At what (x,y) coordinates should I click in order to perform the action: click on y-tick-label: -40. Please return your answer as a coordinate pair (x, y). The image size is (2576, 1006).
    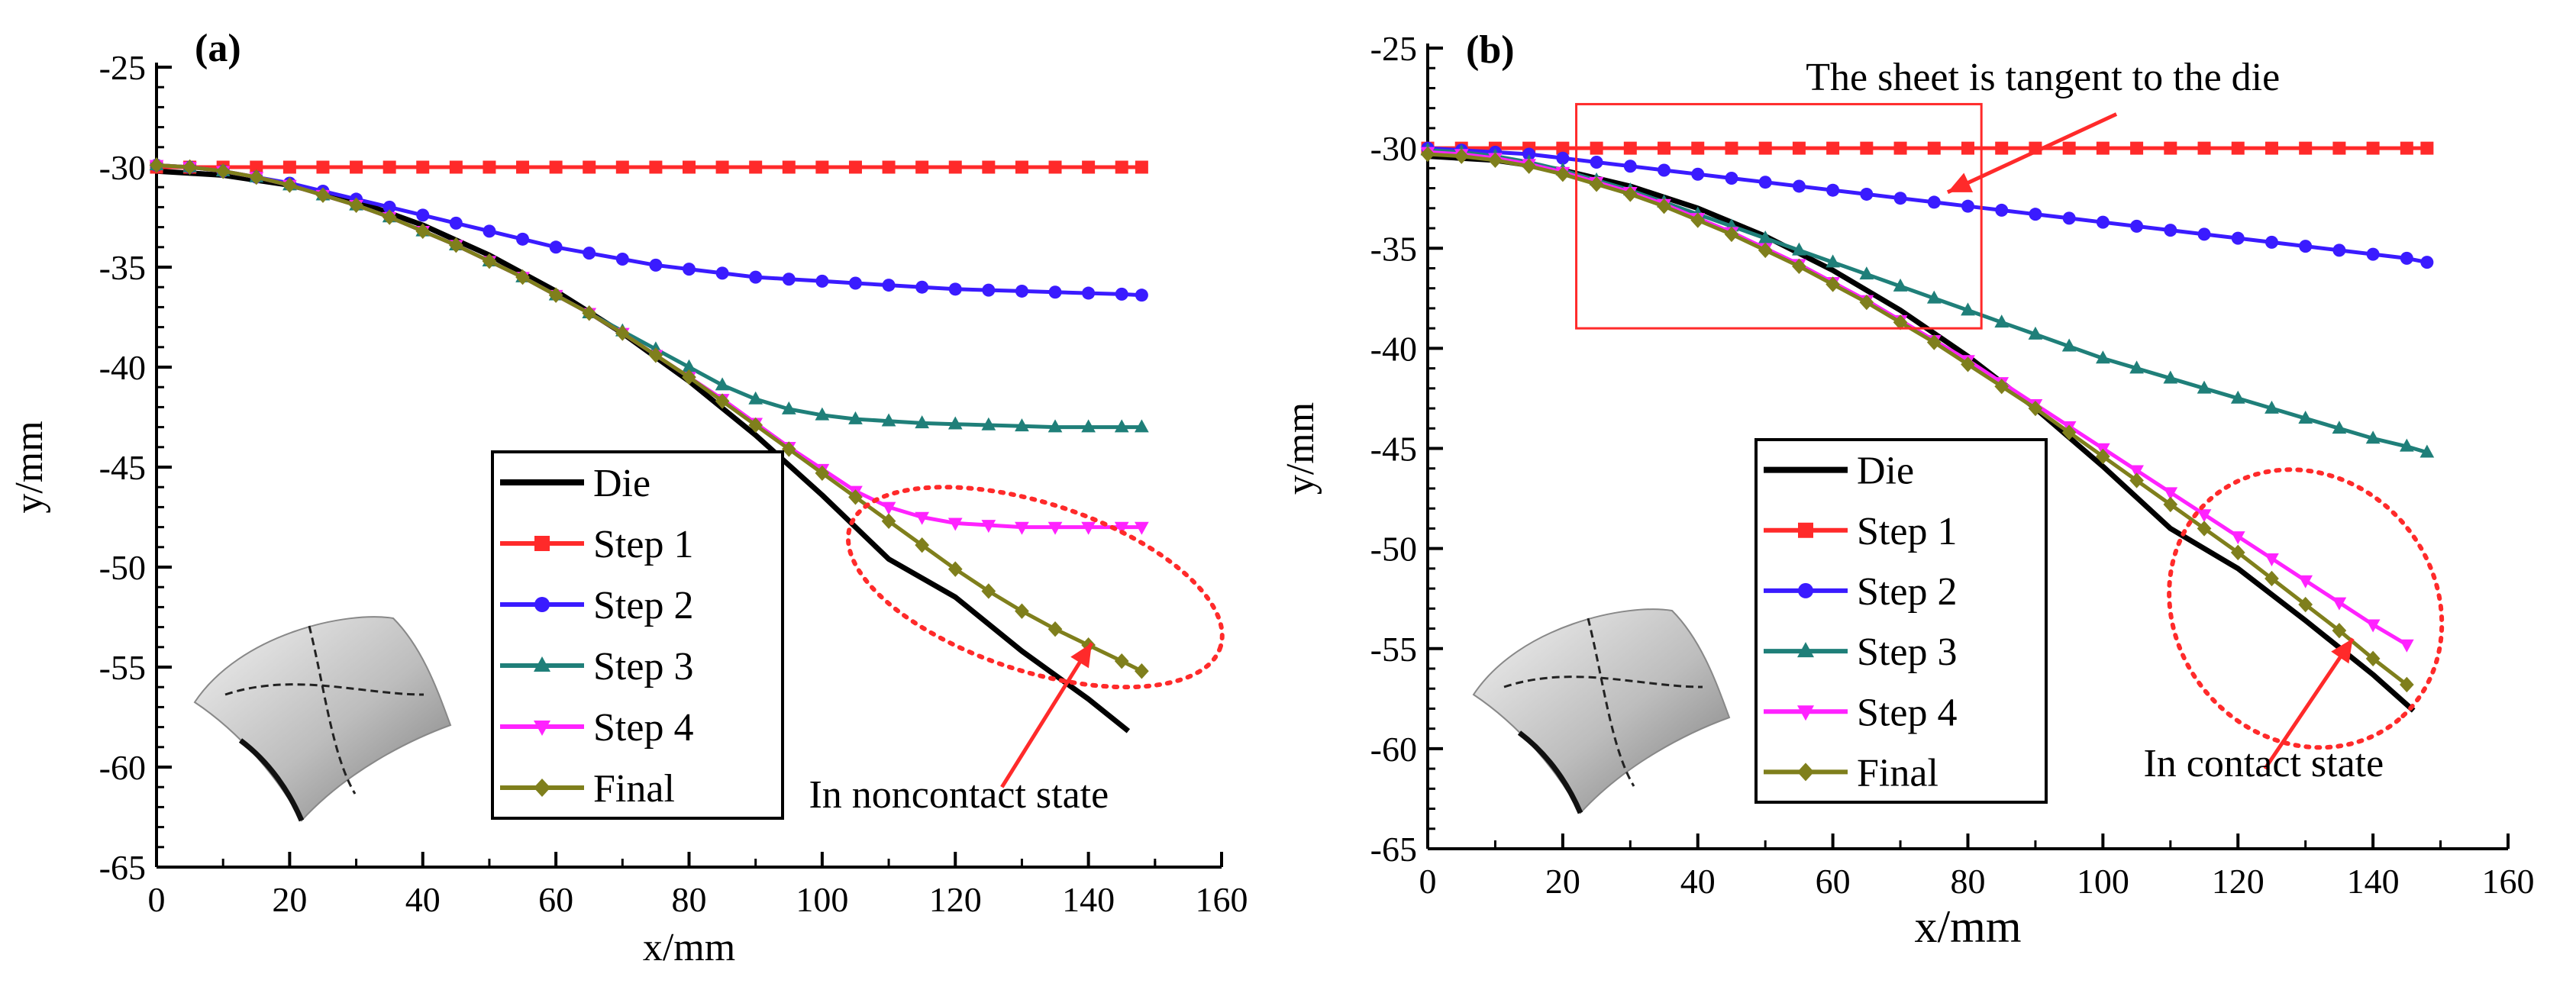
    Looking at the image, I should click on (122, 367).